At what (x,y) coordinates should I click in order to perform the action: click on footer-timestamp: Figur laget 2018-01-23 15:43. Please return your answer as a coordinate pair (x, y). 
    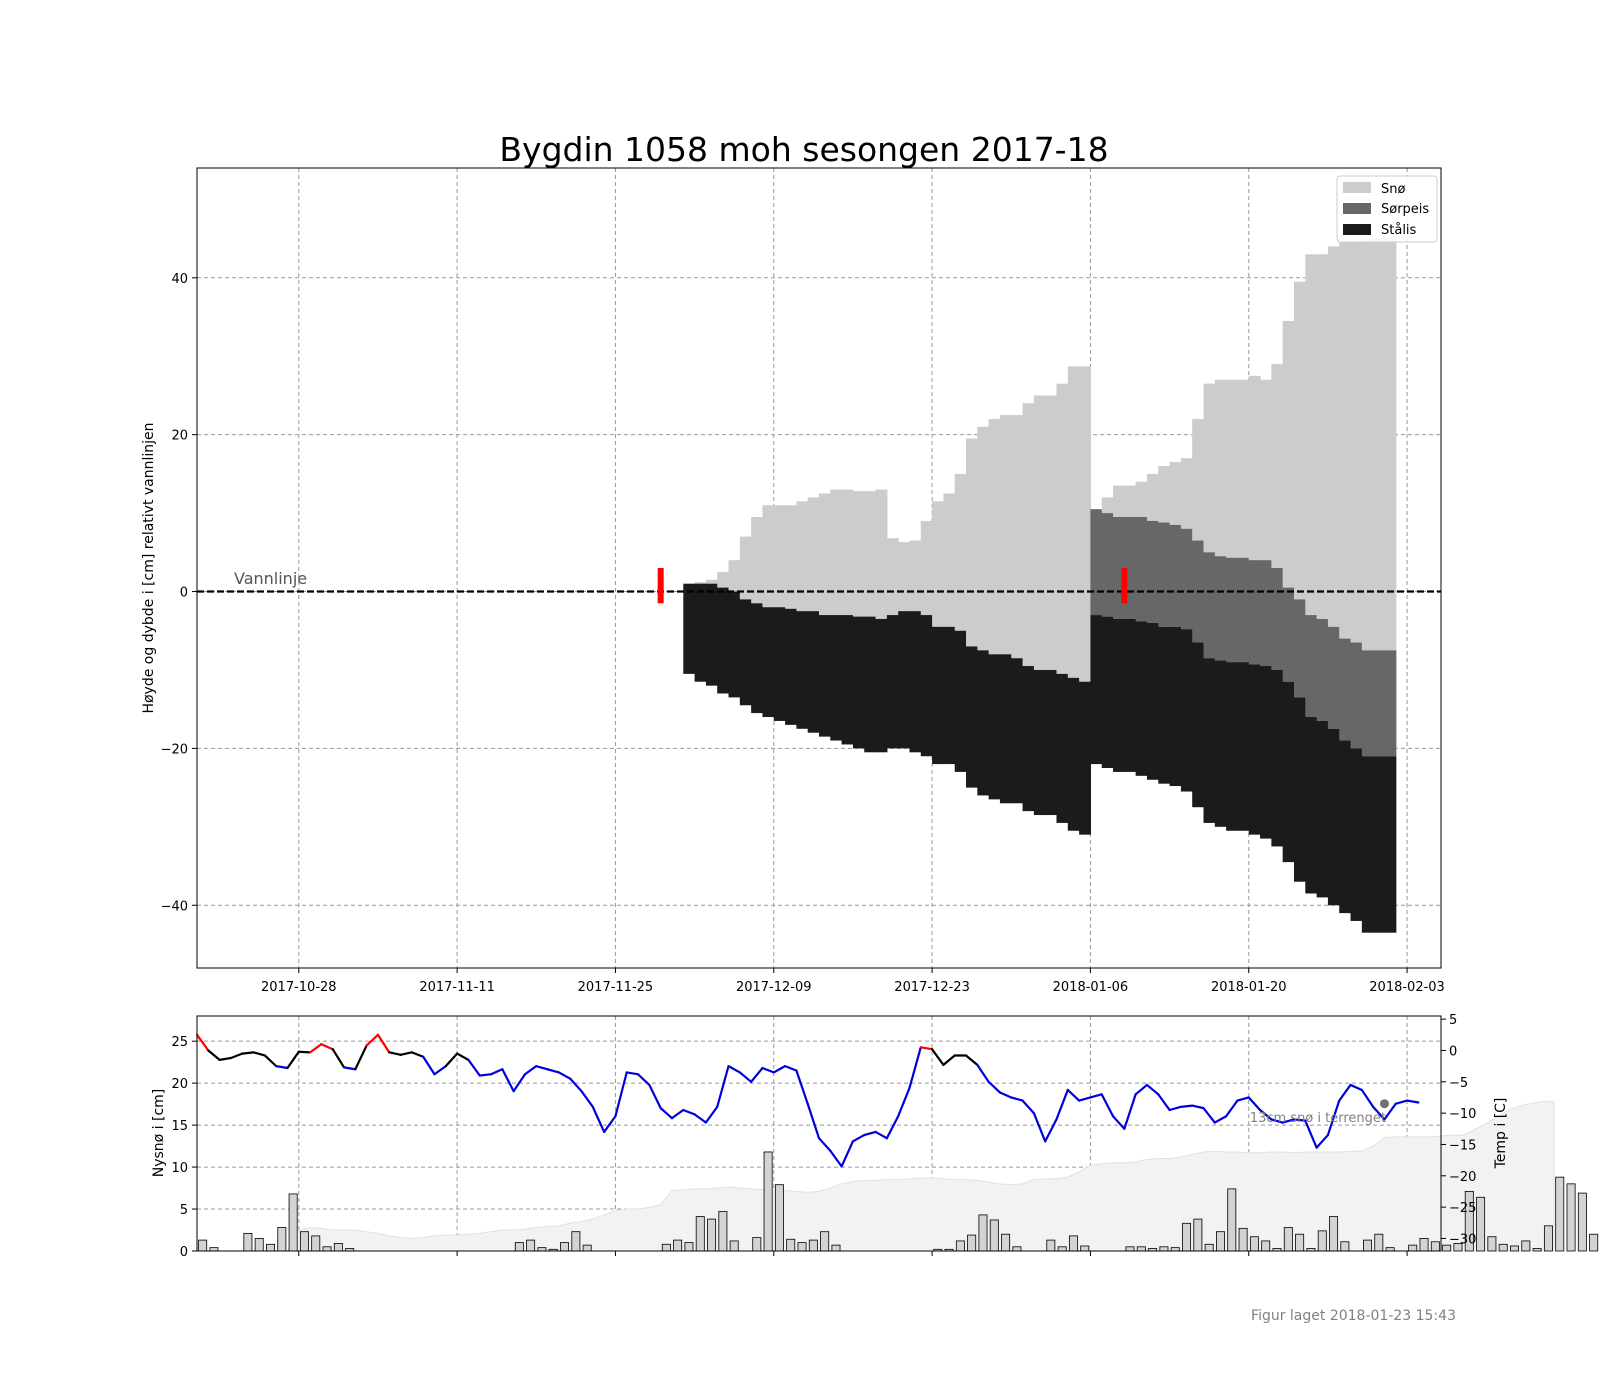
    Looking at the image, I should click on (1353, 1316).